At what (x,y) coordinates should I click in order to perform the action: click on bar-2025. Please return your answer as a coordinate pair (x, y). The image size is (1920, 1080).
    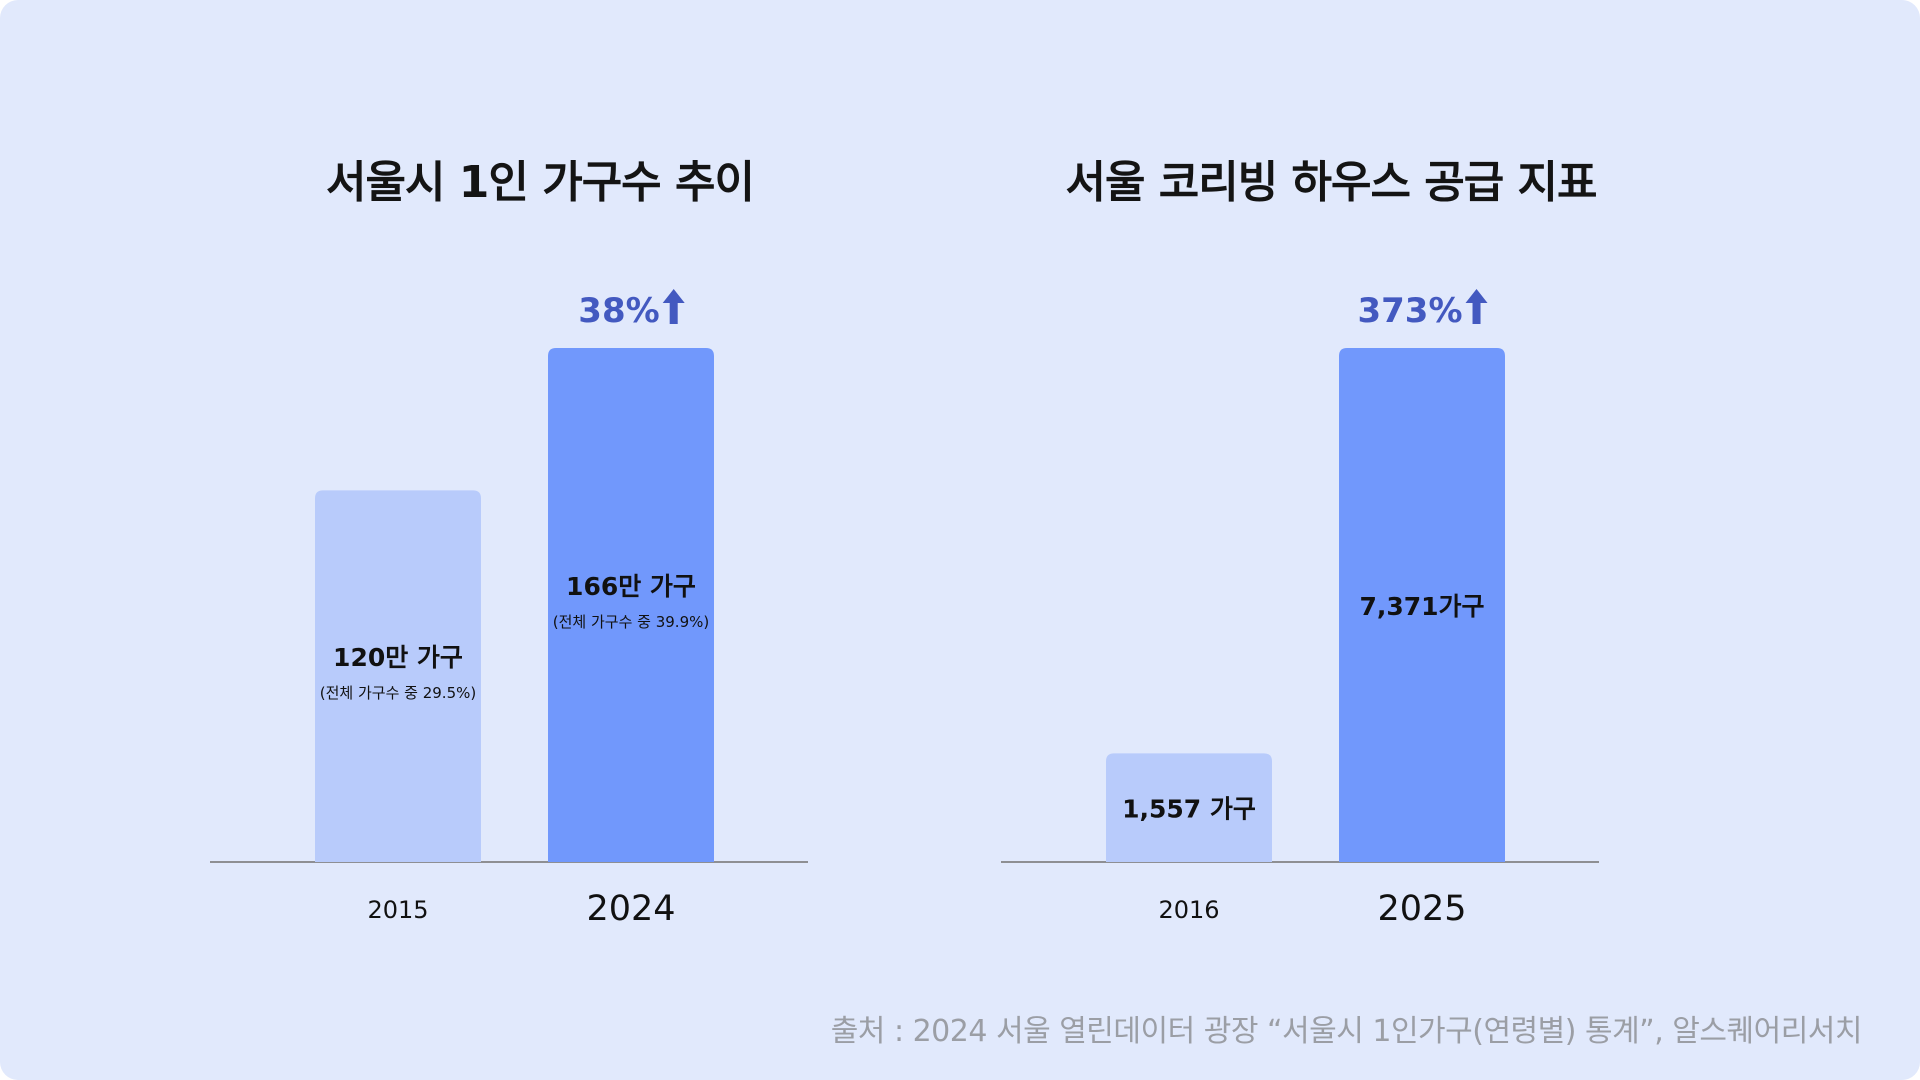
    Looking at the image, I should click on (1422, 605).